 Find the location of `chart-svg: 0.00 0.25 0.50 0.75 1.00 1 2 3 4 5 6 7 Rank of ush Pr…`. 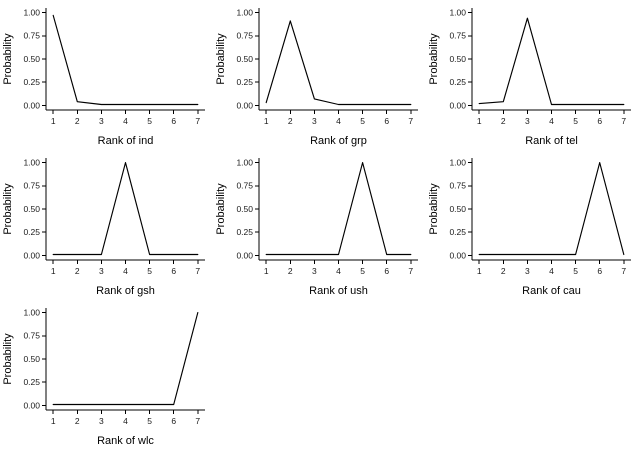

chart-svg: 0.00 0.25 0.50 0.75 1.00 1 2 3 4 5 6 7 Rank of ush Pr… is located at coordinates (316, 227).